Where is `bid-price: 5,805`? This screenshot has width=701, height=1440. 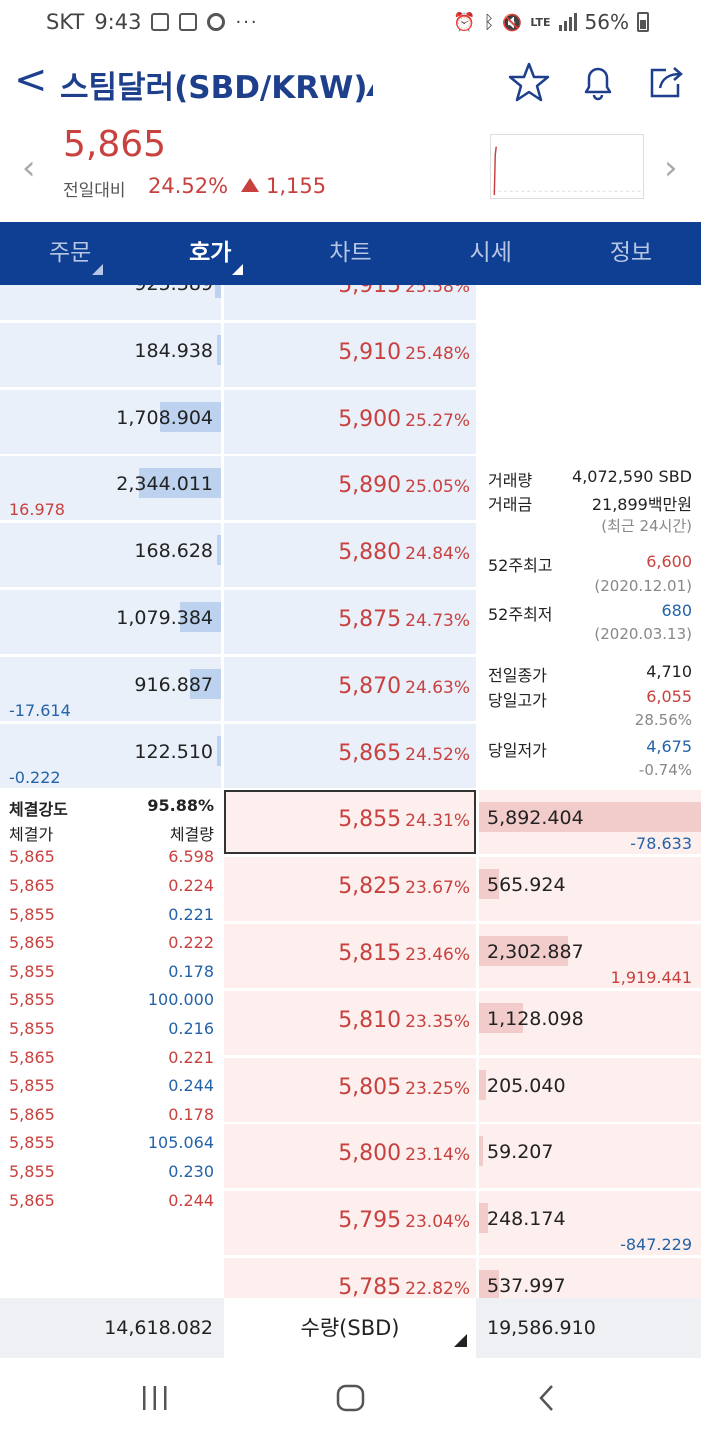 bid-price: 5,805 is located at coordinates (370, 1087).